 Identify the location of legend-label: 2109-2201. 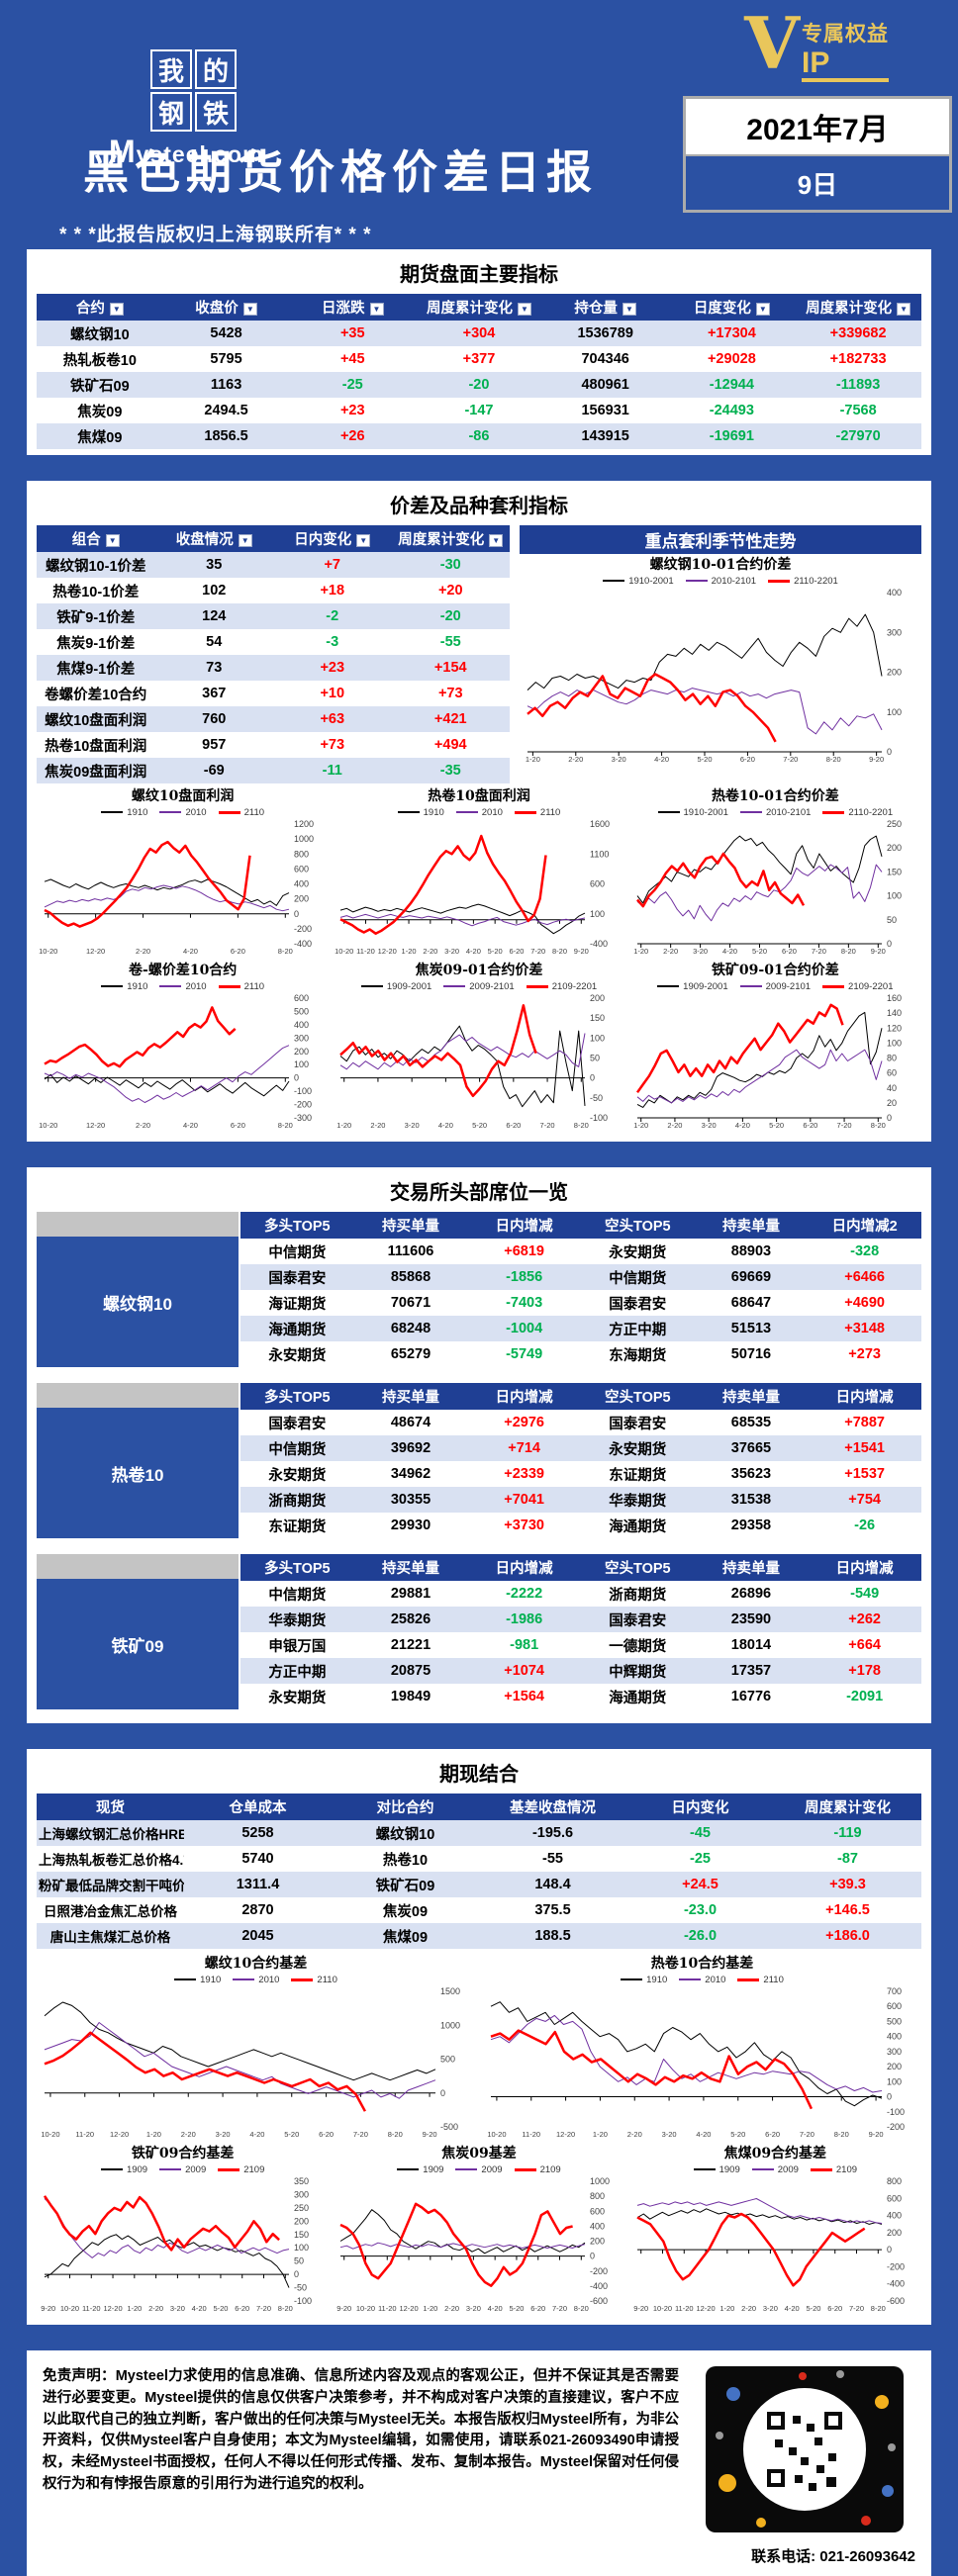
(871, 986).